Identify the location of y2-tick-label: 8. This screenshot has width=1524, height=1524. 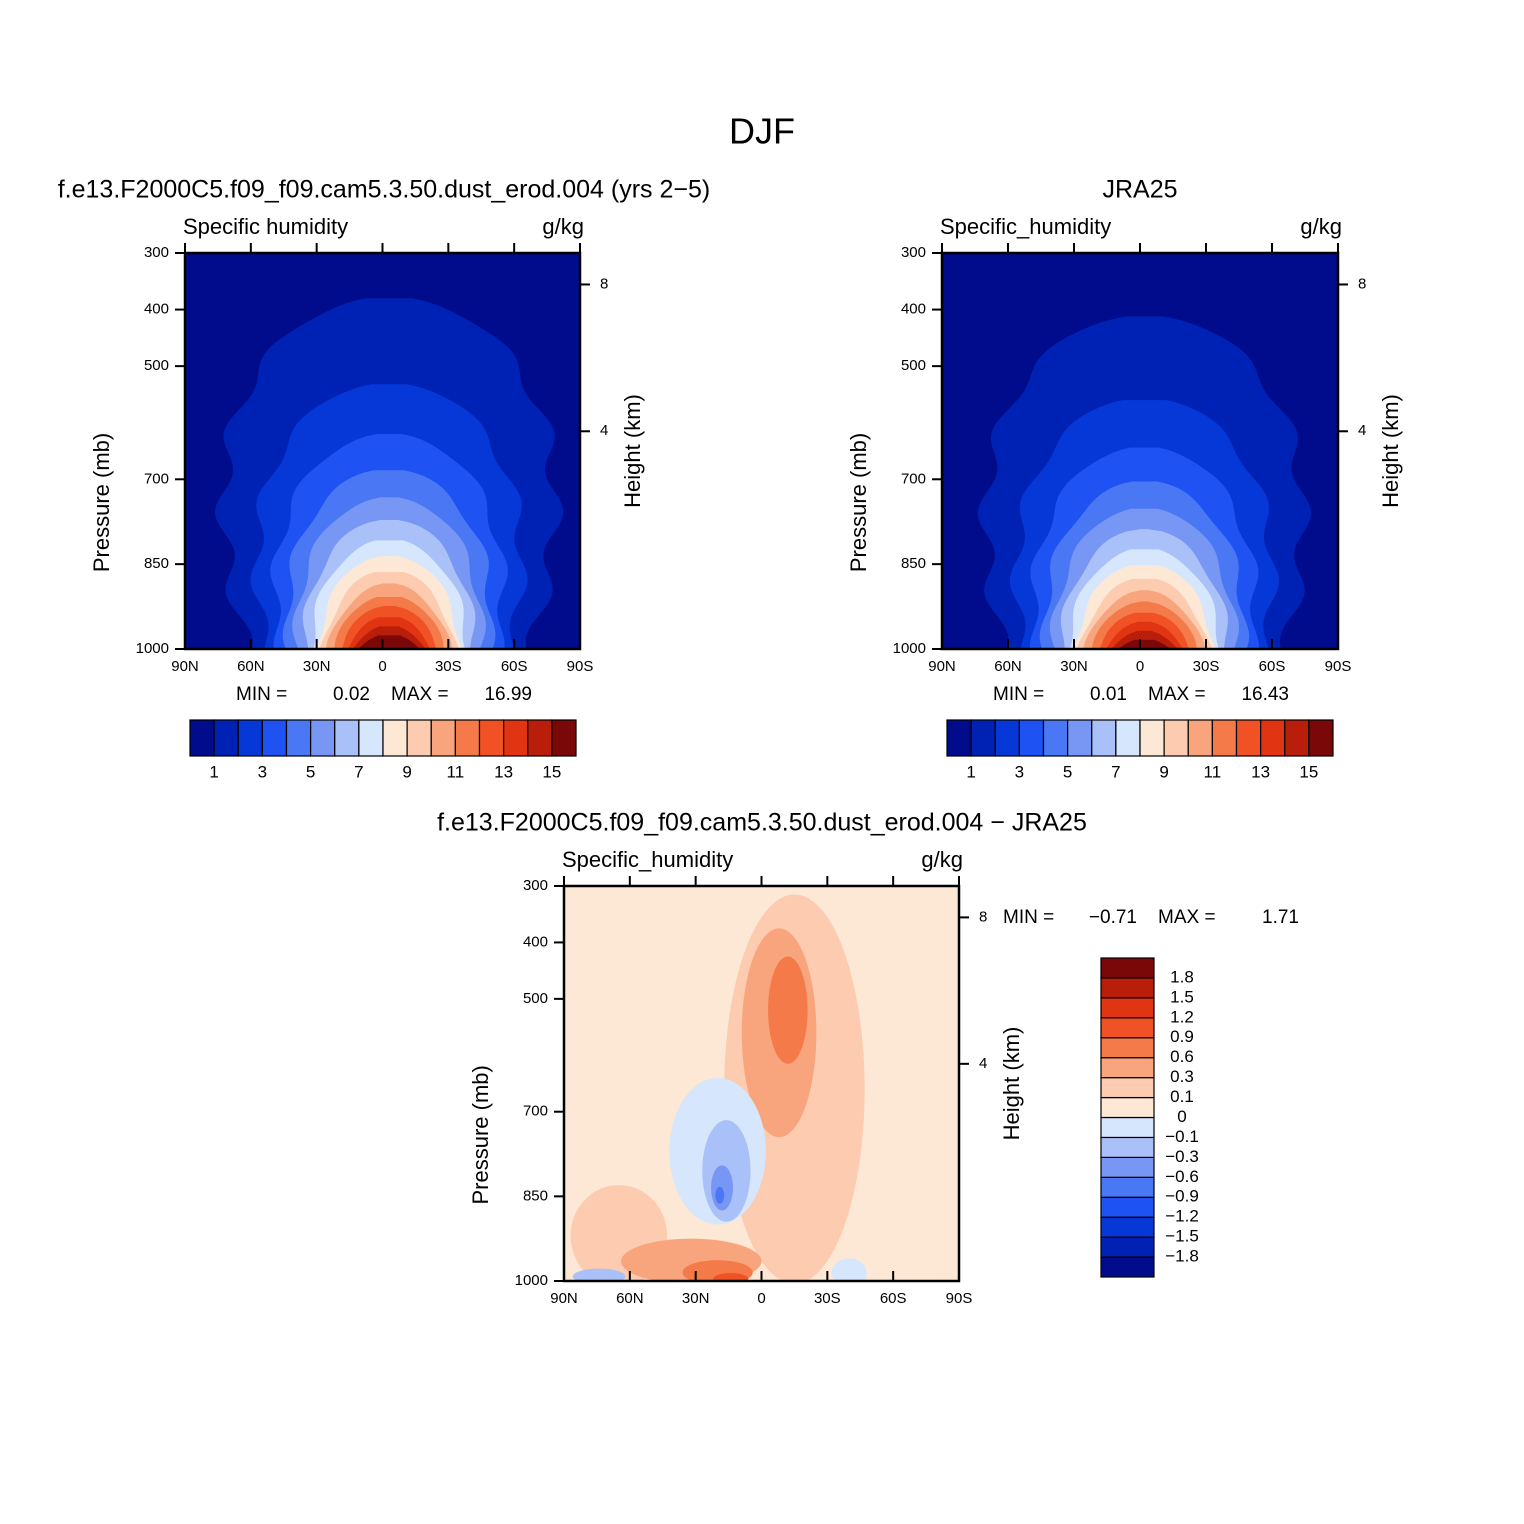
(983, 916).